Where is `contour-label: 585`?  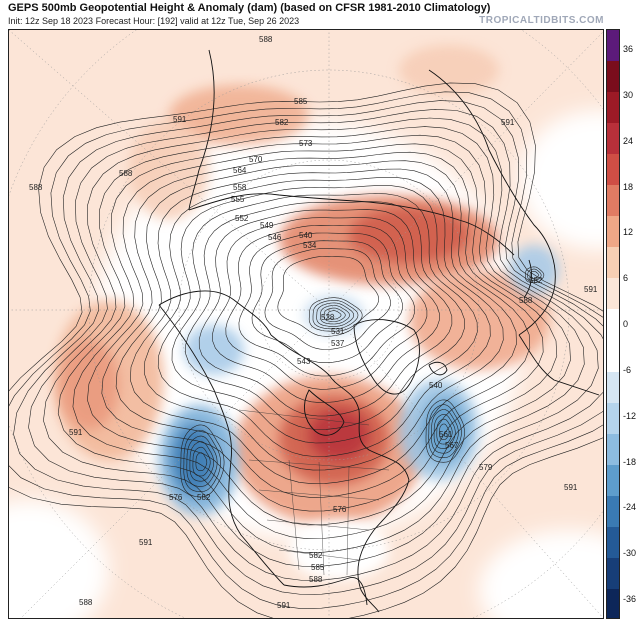 contour-label: 585 is located at coordinates (318, 567).